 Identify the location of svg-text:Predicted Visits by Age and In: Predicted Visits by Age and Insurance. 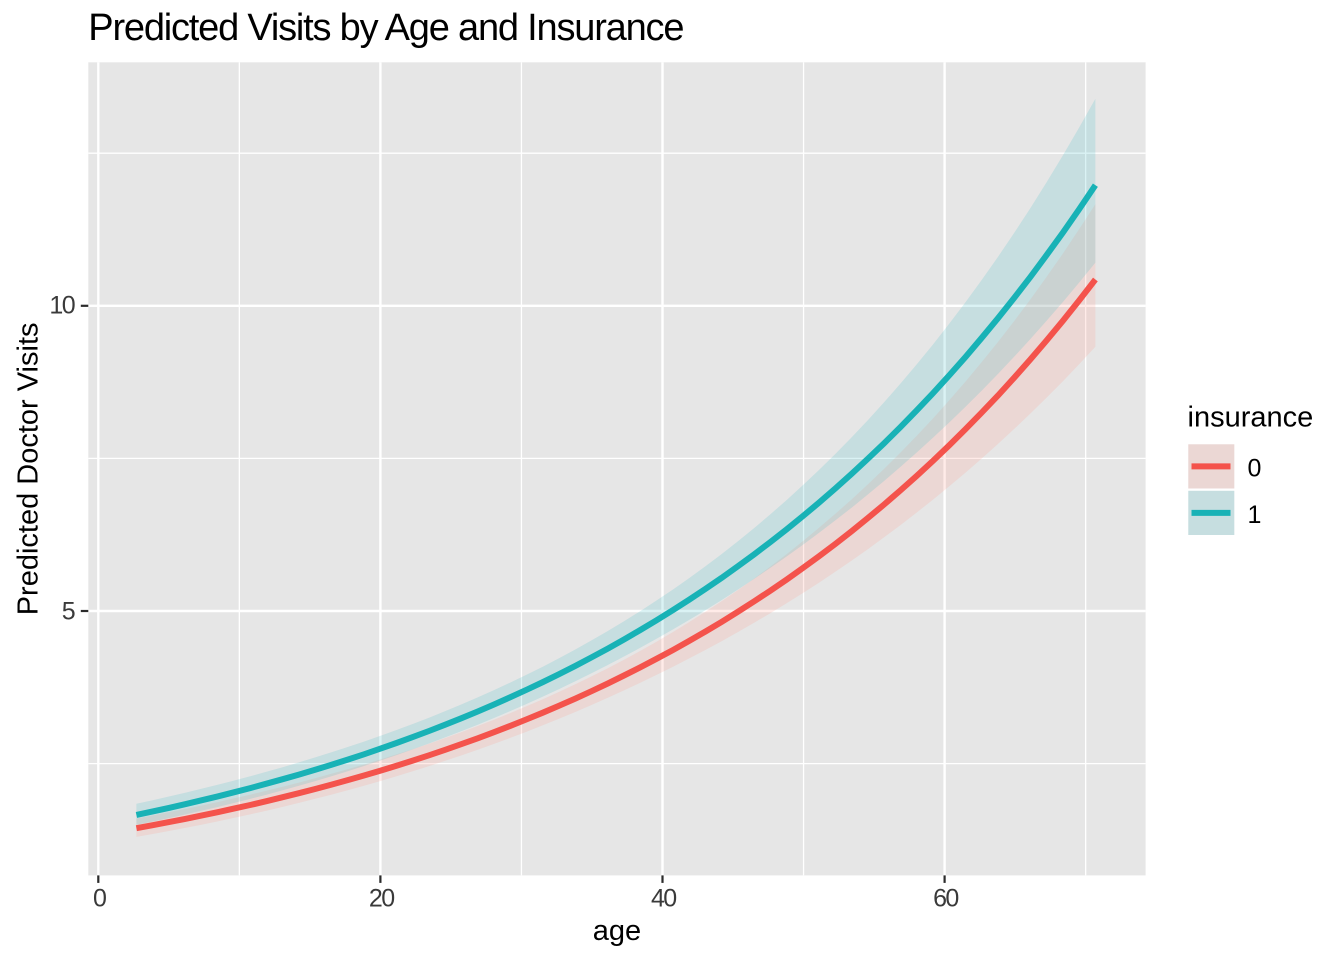
(385, 28).